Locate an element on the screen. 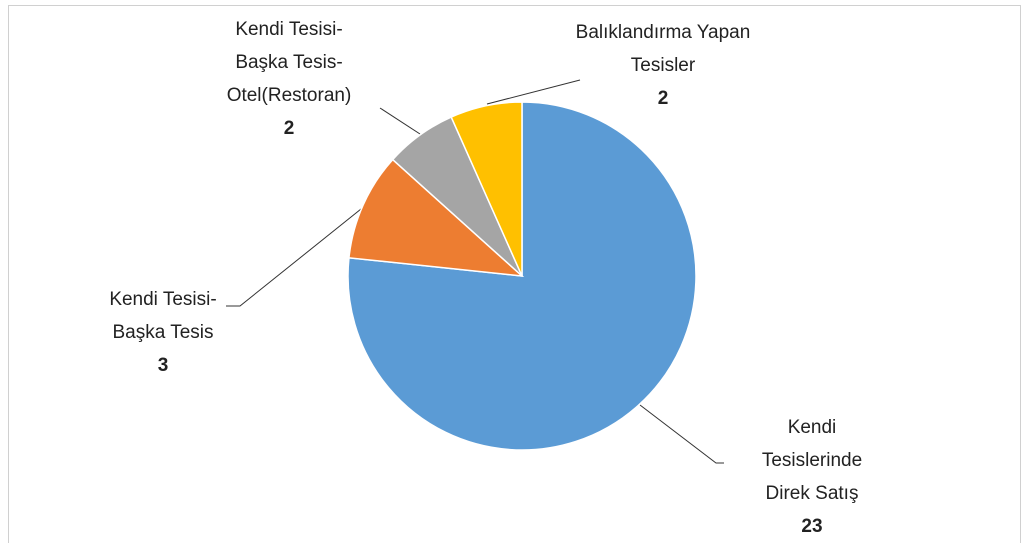 This screenshot has width=1029, height=543. data-label: Kendi Tesisi-Başka Tesis-Otel(Restoran) 2 is located at coordinates (289, 79).